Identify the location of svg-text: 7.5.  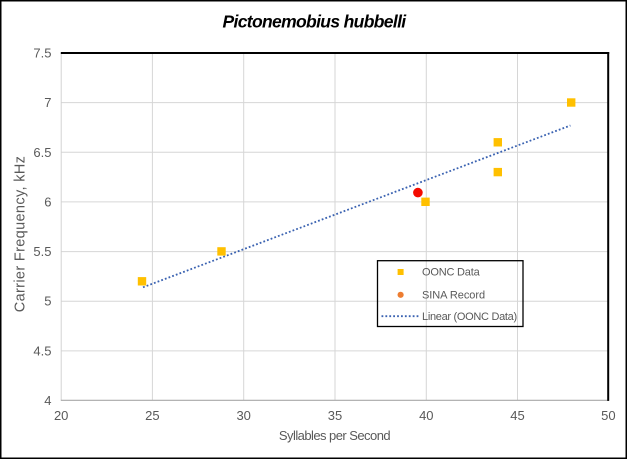
(42, 53).